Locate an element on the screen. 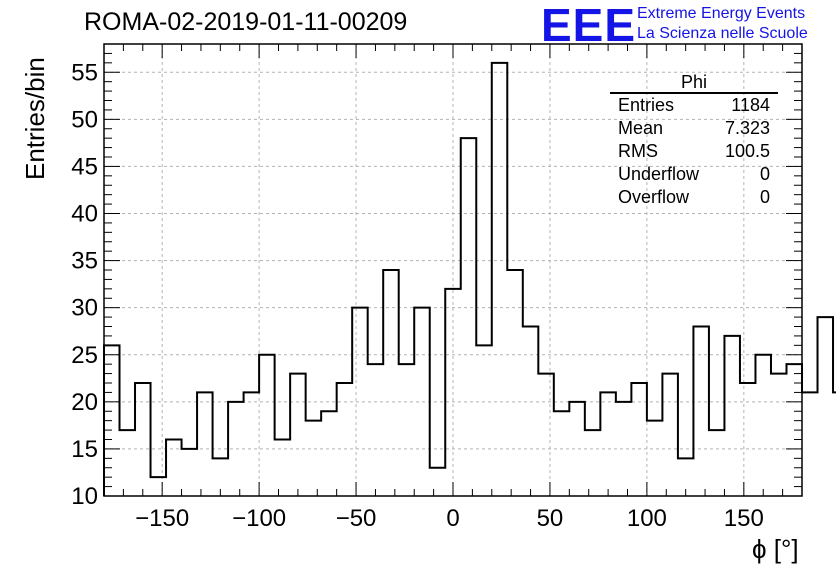  stats-label: RMS is located at coordinates (638, 151).